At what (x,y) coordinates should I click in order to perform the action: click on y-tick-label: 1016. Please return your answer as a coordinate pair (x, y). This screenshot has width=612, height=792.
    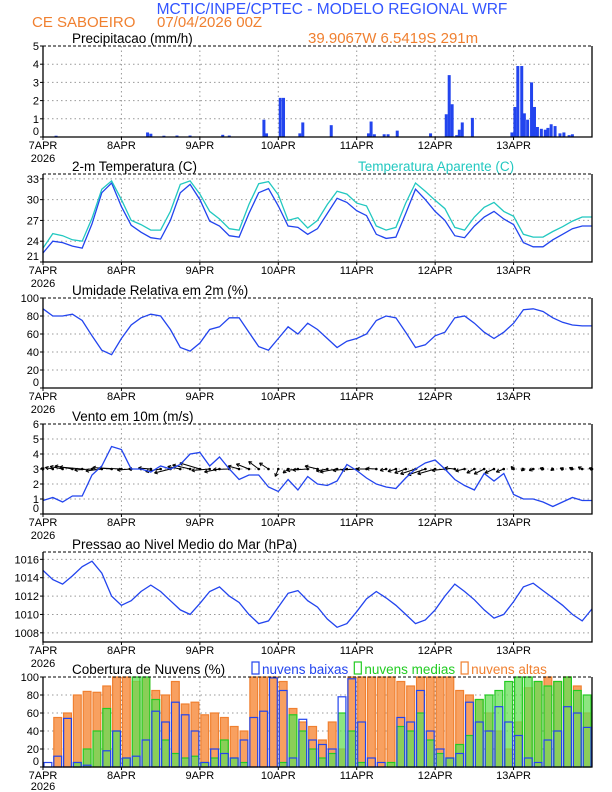
    Looking at the image, I should click on (27, 560).